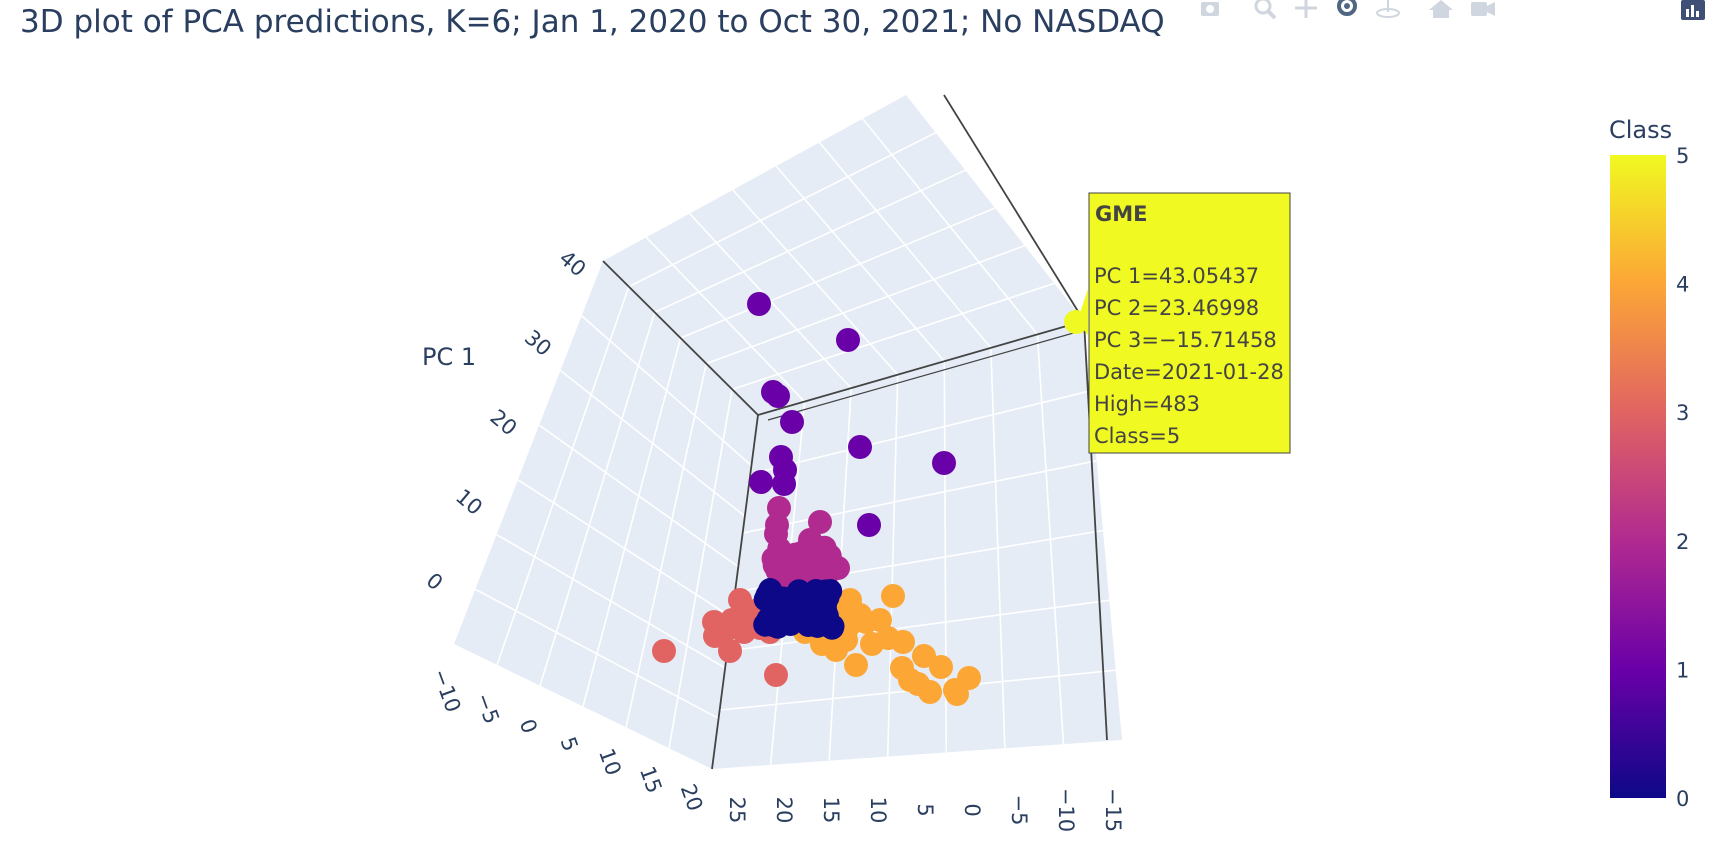  Describe the element at coordinates (1176, 308) in the screenshot. I see `tooltip-line: PC 2=23.46998` at that location.